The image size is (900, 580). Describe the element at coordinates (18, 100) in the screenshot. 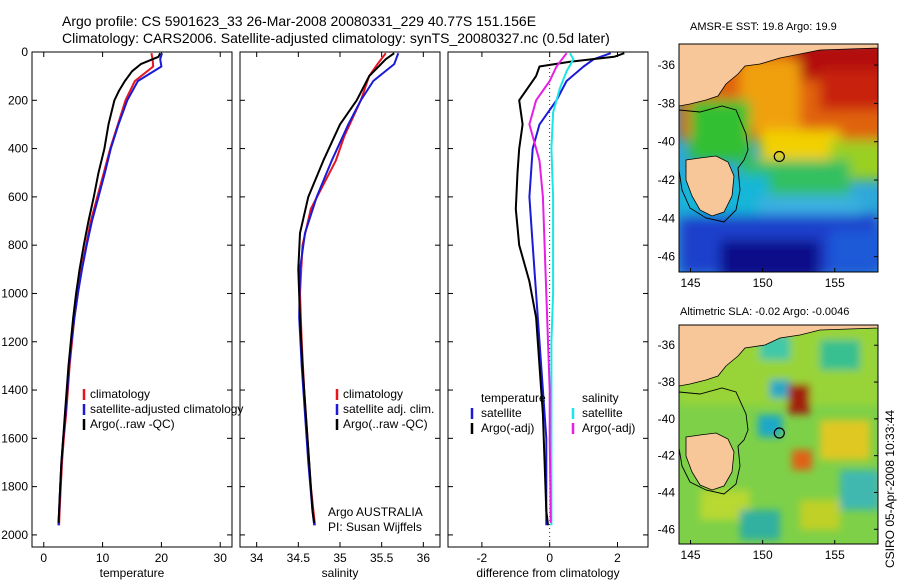

I see `depth-tick-label: 200` at that location.